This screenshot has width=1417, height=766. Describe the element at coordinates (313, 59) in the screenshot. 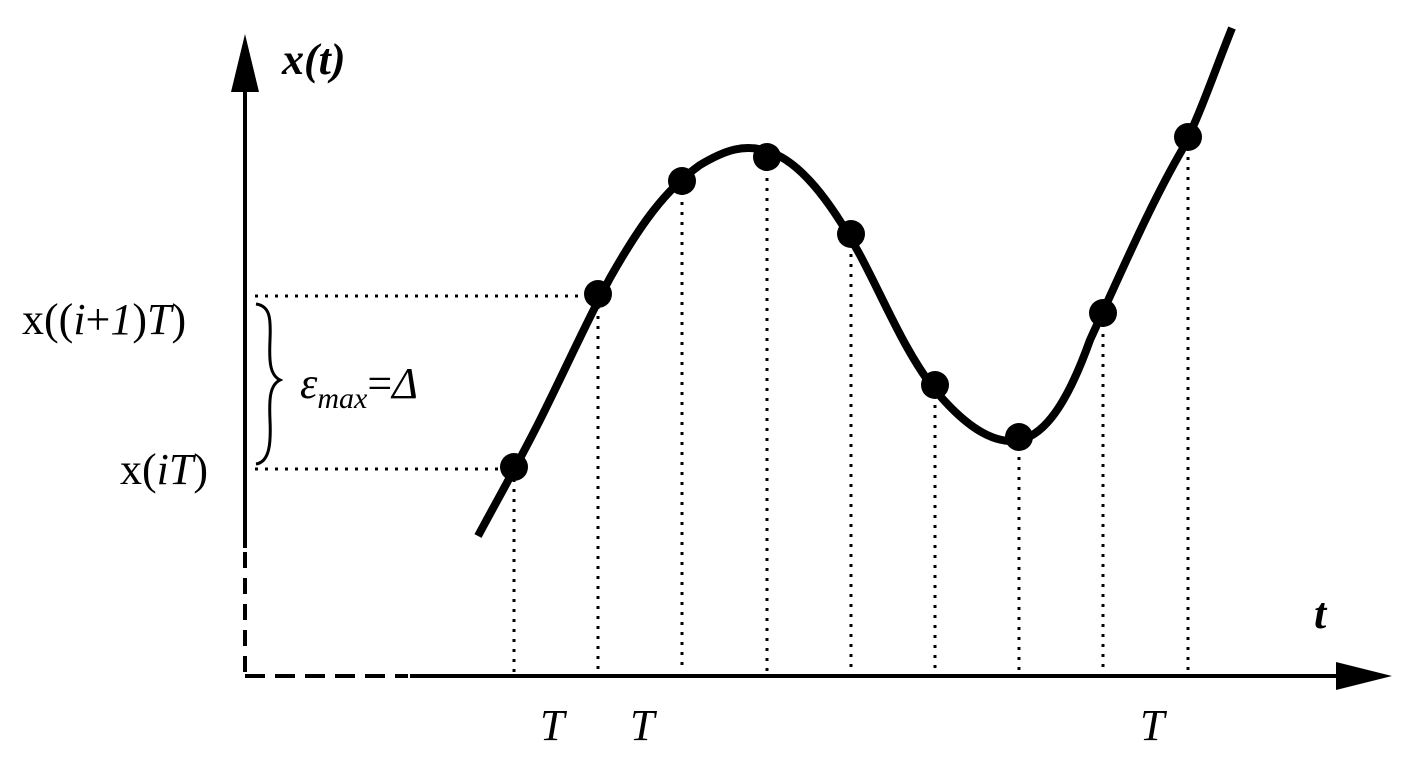

I see `y-axis-title: x(t)` at that location.